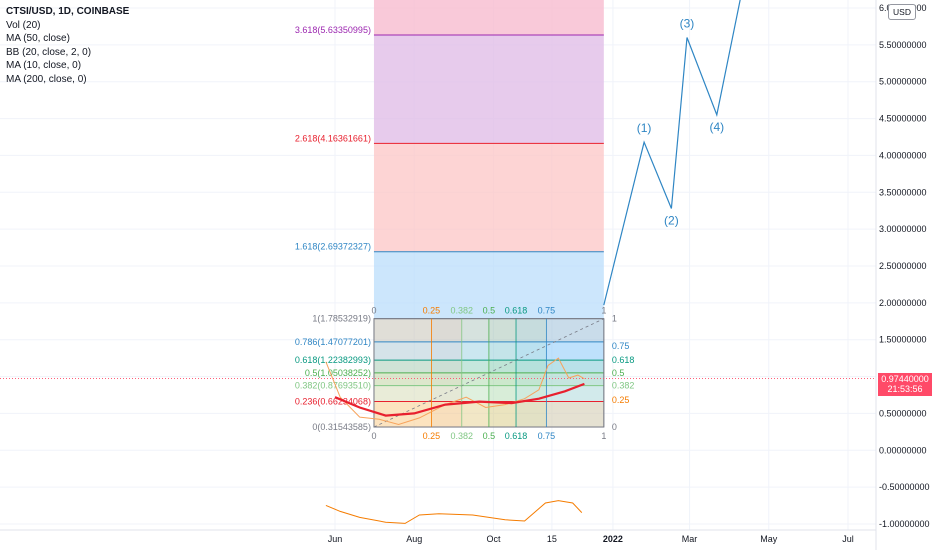 Image resolution: width=932 pixels, height=550 pixels. I want to click on fib-ret-level-label: 0.382(0.87693510), so click(333, 386).